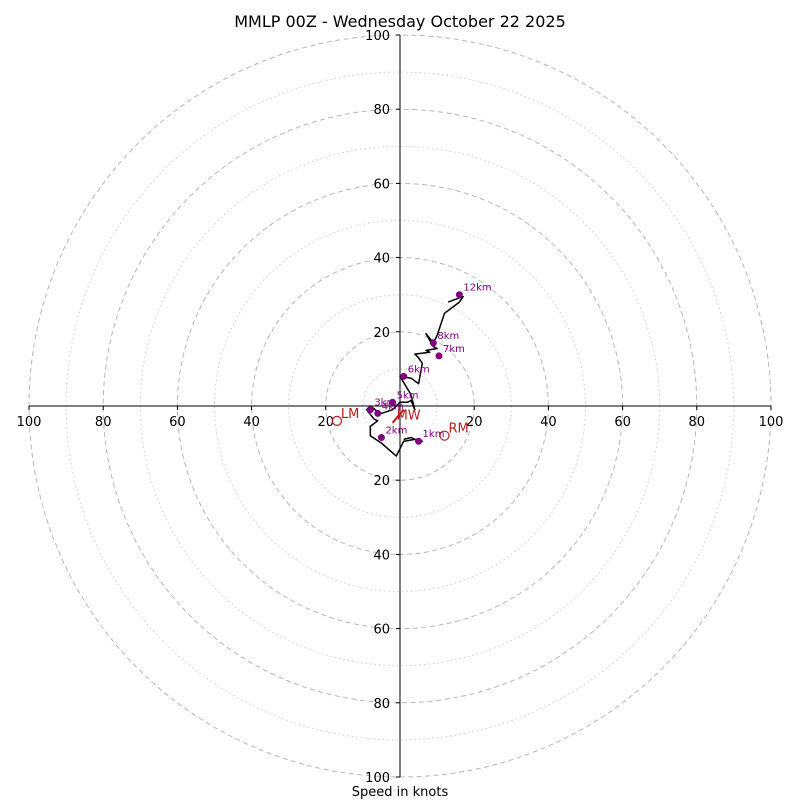 The height and width of the screenshot is (800, 800). Describe the element at coordinates (400, 792) in the screenshot. I see `x-axis-label: Speed in knots` at that location.